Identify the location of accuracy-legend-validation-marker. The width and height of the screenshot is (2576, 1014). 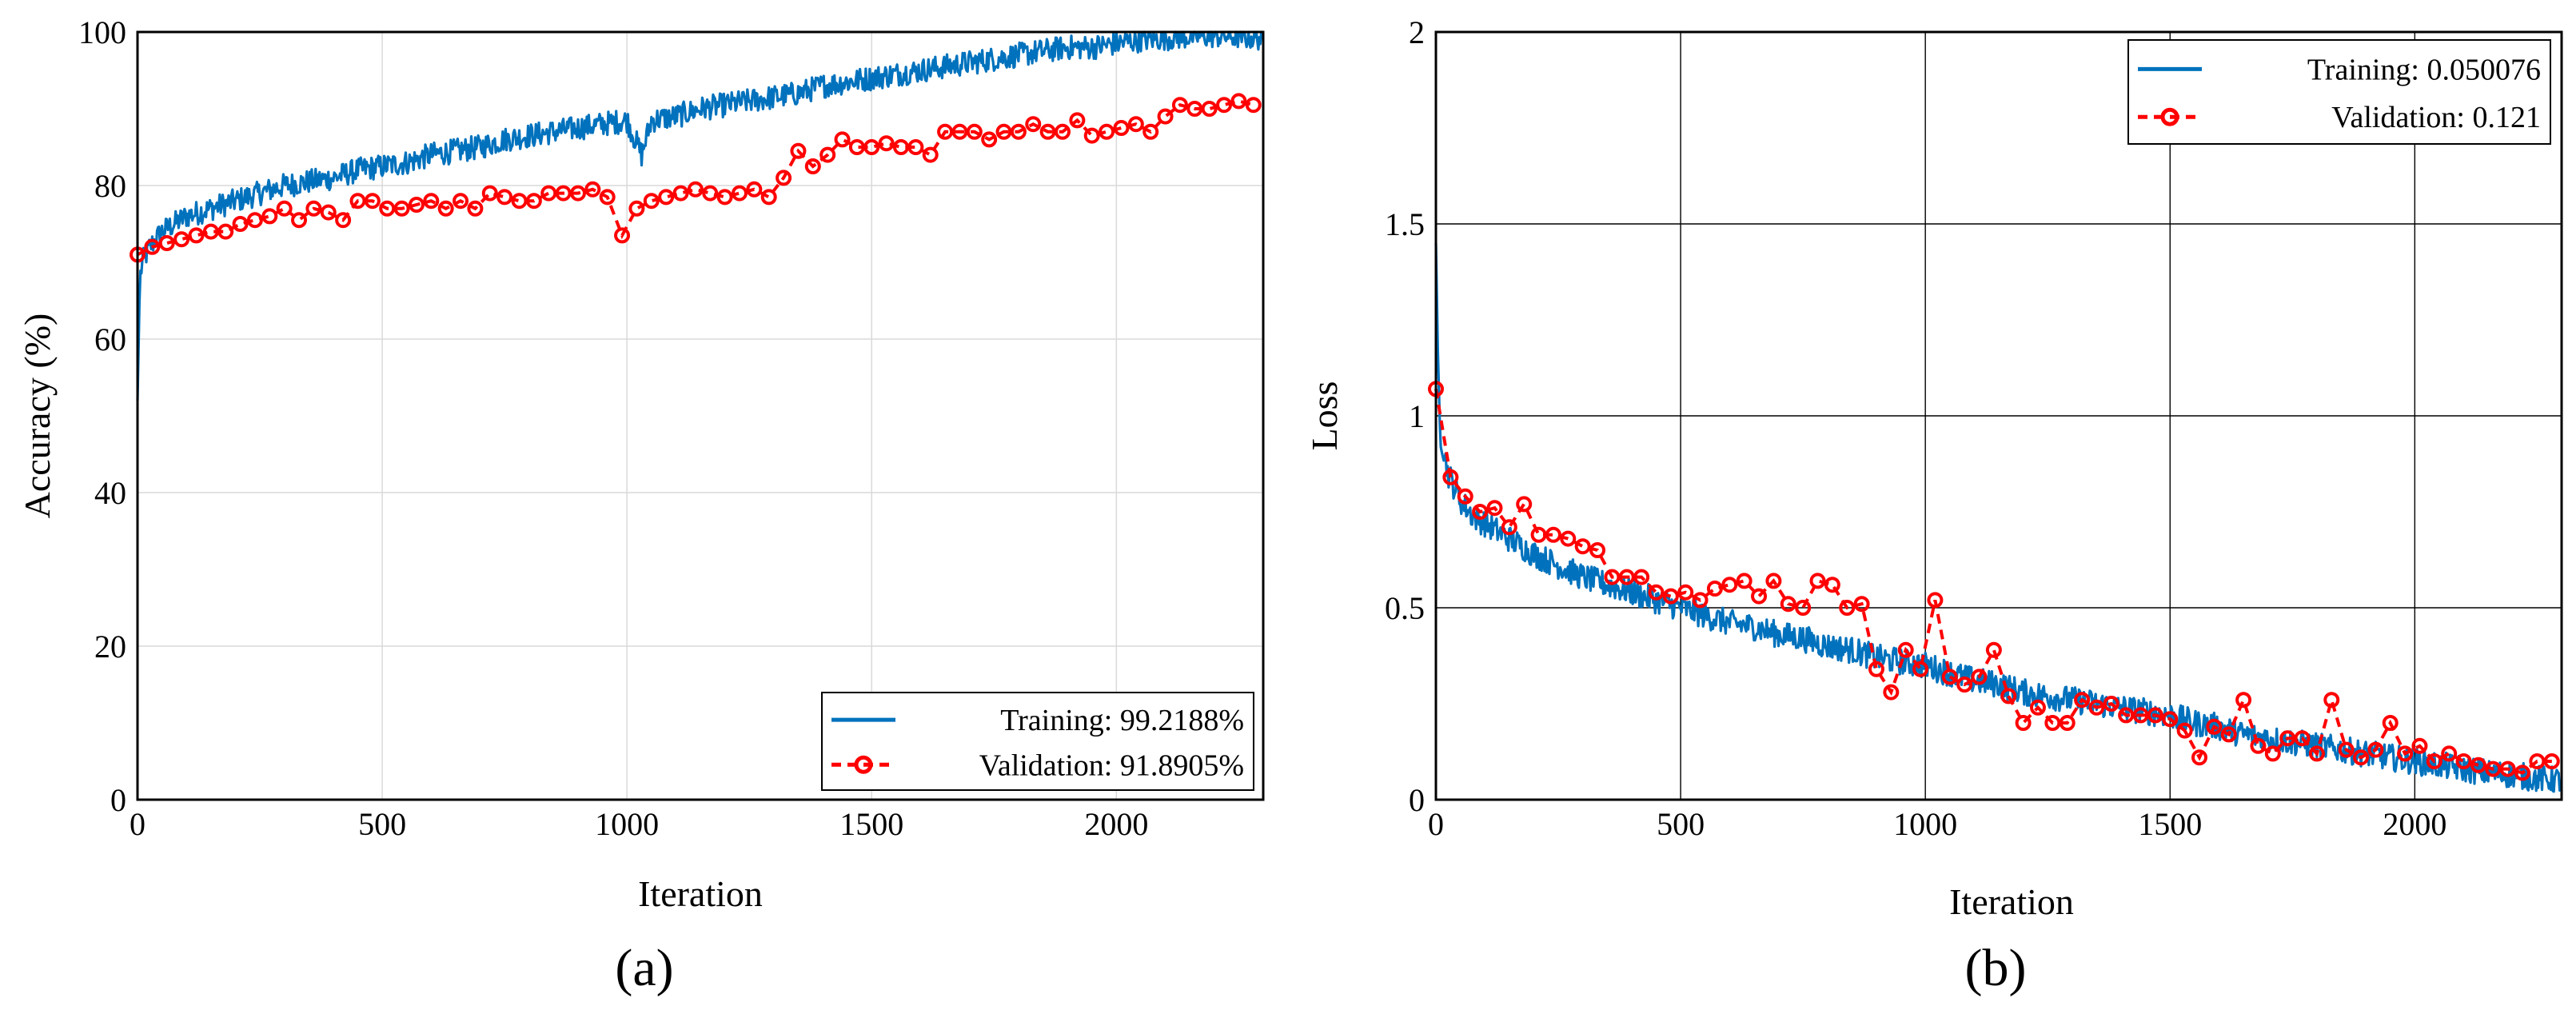
(863, 764).